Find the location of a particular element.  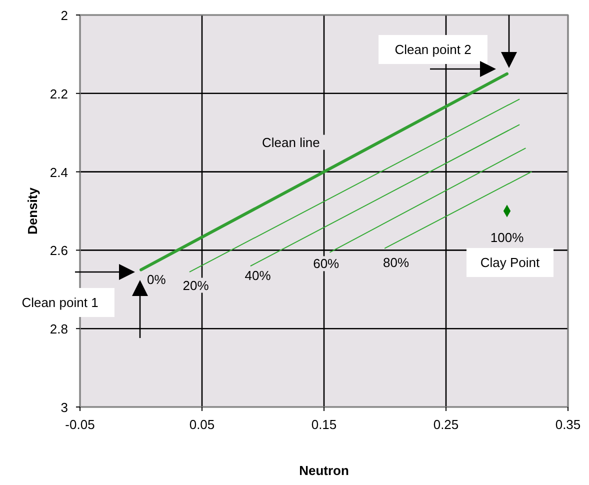

annotation: Clean line is located at coordinates (291, 142).